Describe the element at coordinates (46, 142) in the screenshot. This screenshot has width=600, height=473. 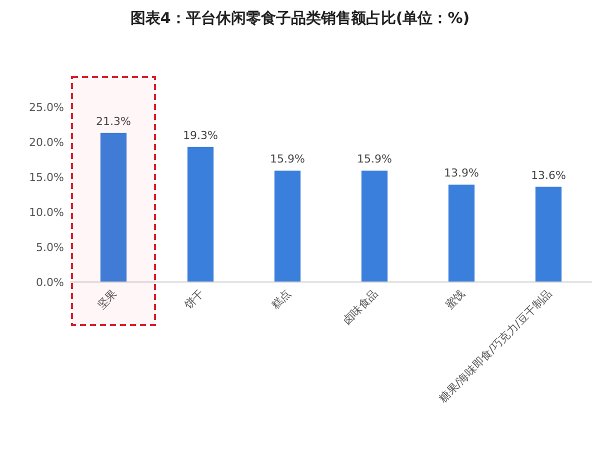
I see `y-tick-label: 20.0%` at that location.